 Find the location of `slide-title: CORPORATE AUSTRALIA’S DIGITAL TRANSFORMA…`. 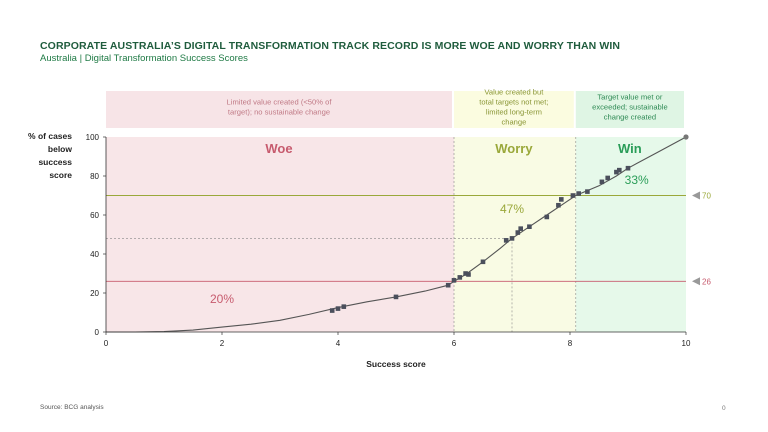

slide-title: CORPORATE AUSTRALIA’S DIGITAL TRANSFORMA… is located at coordinates (330, 46).